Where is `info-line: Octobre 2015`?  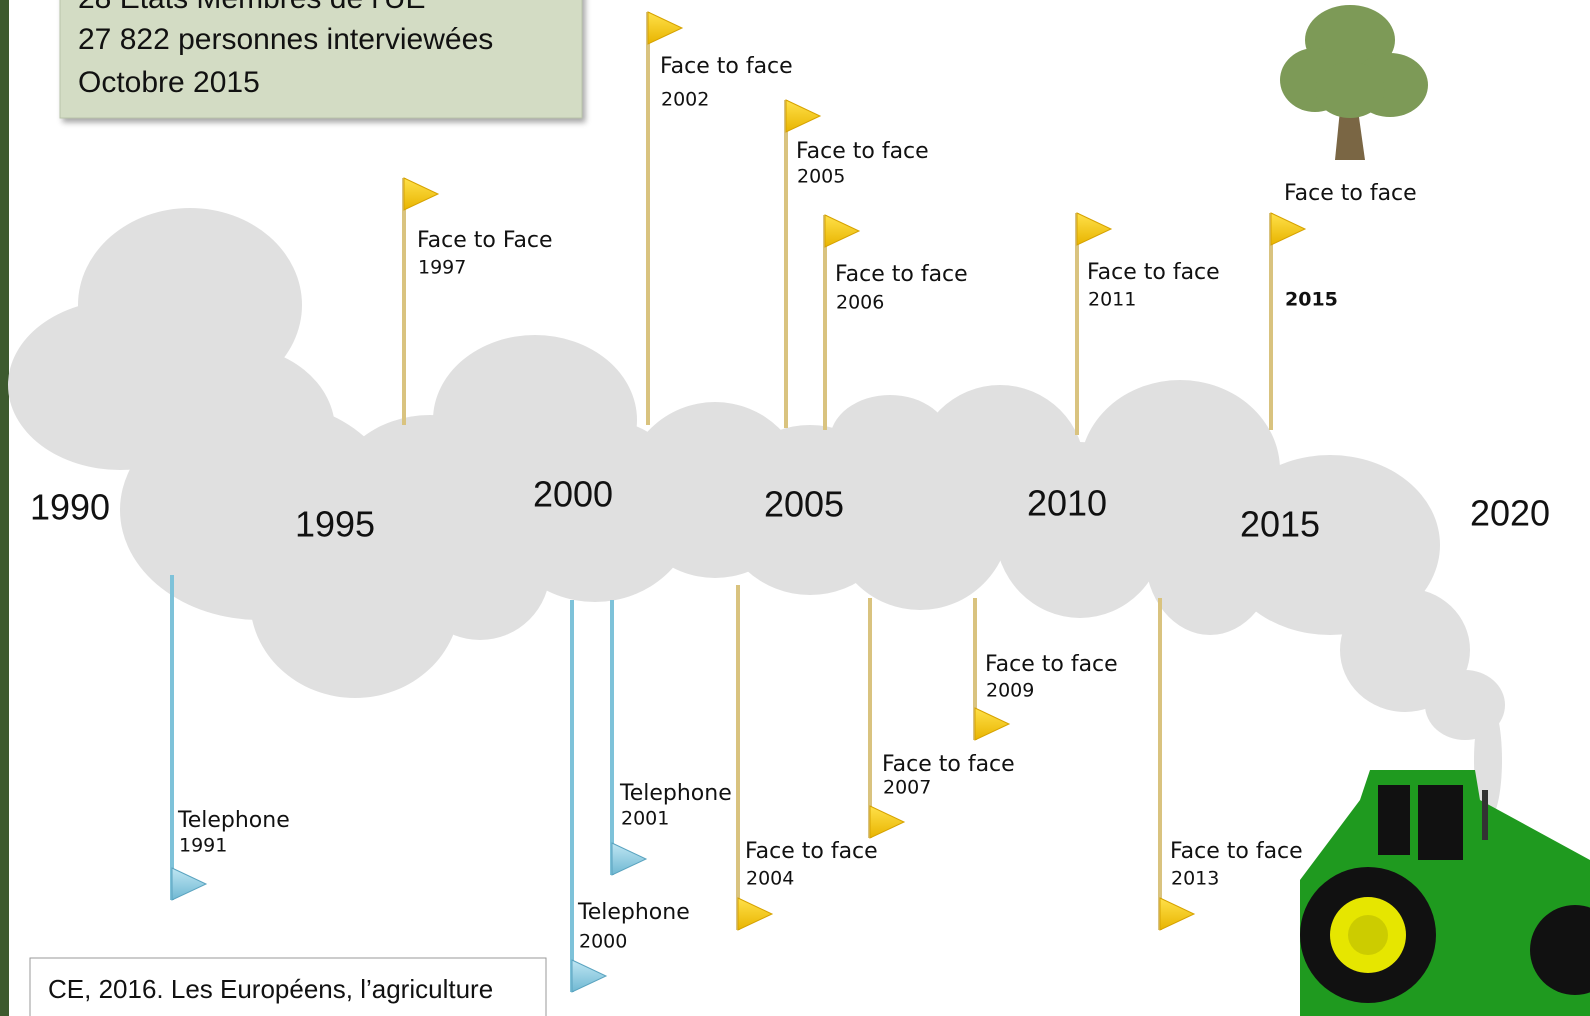
info-line: Octobre 2015 is located at coordinates (169, 82).